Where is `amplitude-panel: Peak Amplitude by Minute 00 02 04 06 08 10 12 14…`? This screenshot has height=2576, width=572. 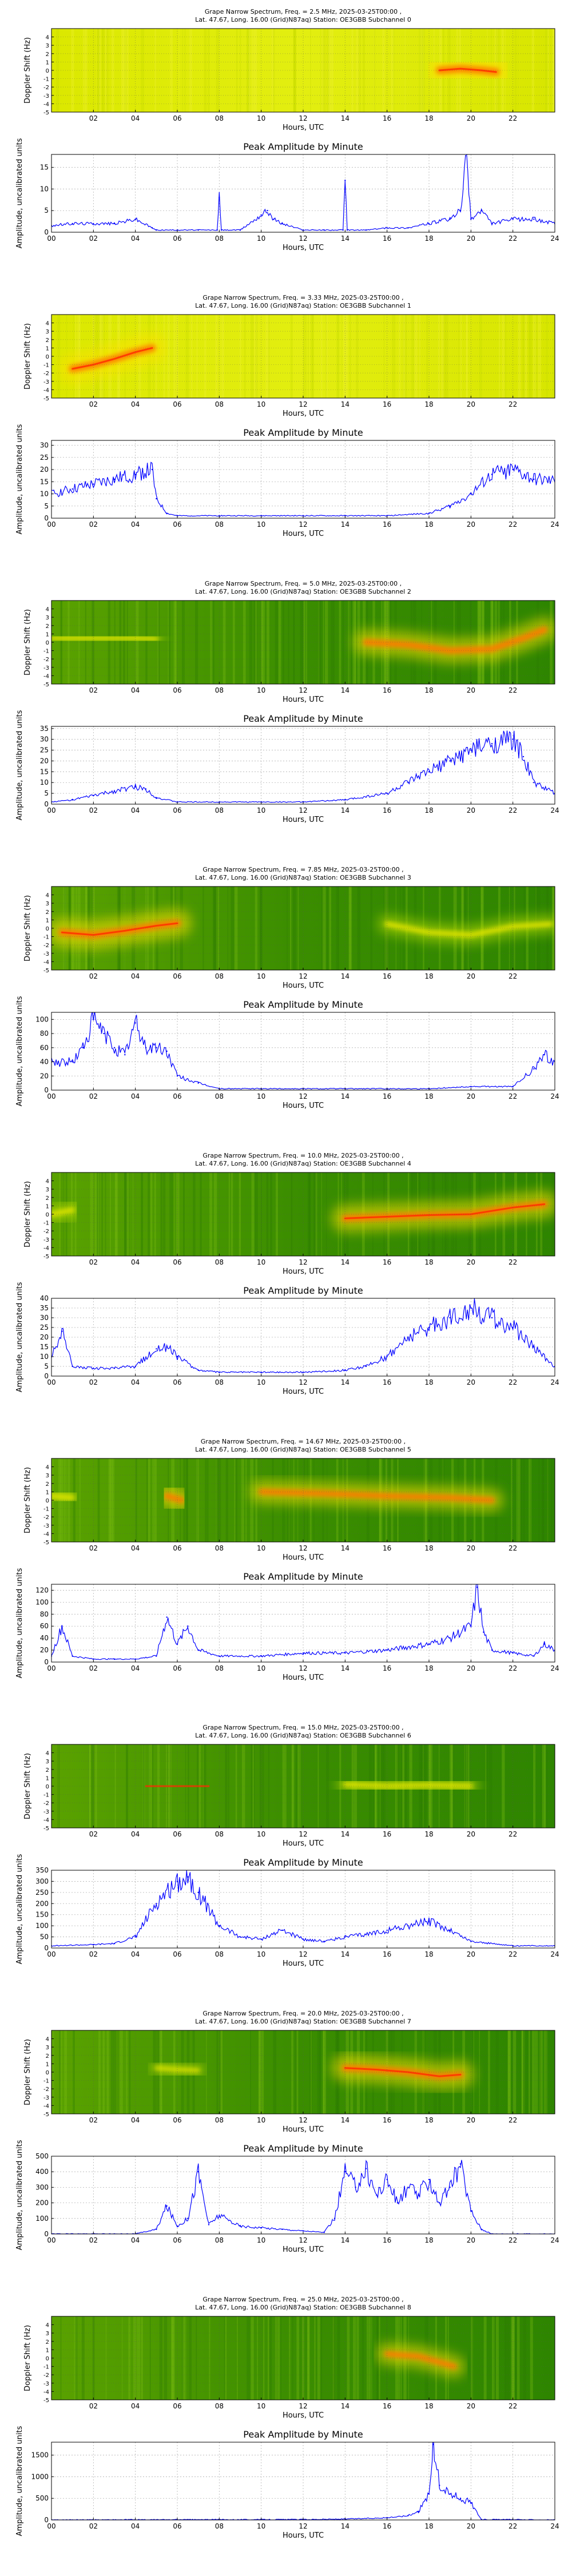 amplitude-panel: Peak Amplitude by Minute 00 02 04 06 08 10 12 14… is located at coordinates (287, 1625).